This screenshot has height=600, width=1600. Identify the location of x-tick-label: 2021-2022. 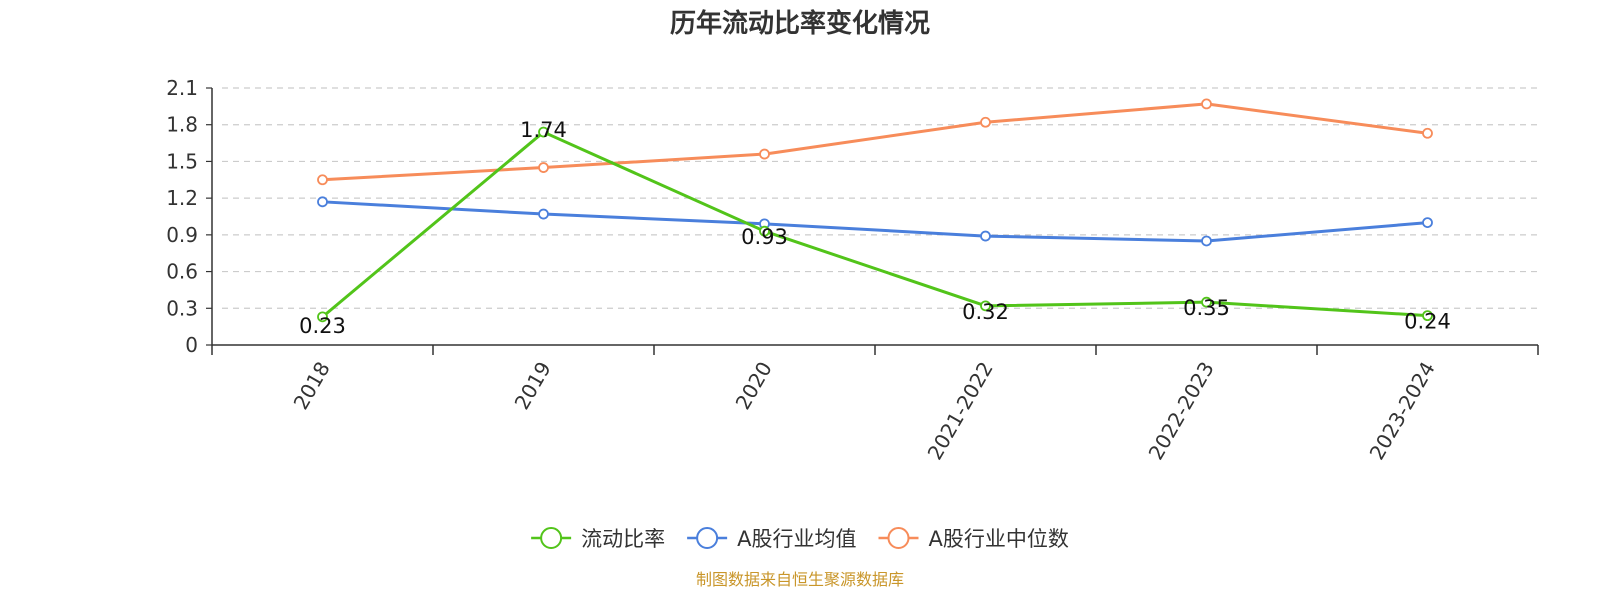
(960, 411).